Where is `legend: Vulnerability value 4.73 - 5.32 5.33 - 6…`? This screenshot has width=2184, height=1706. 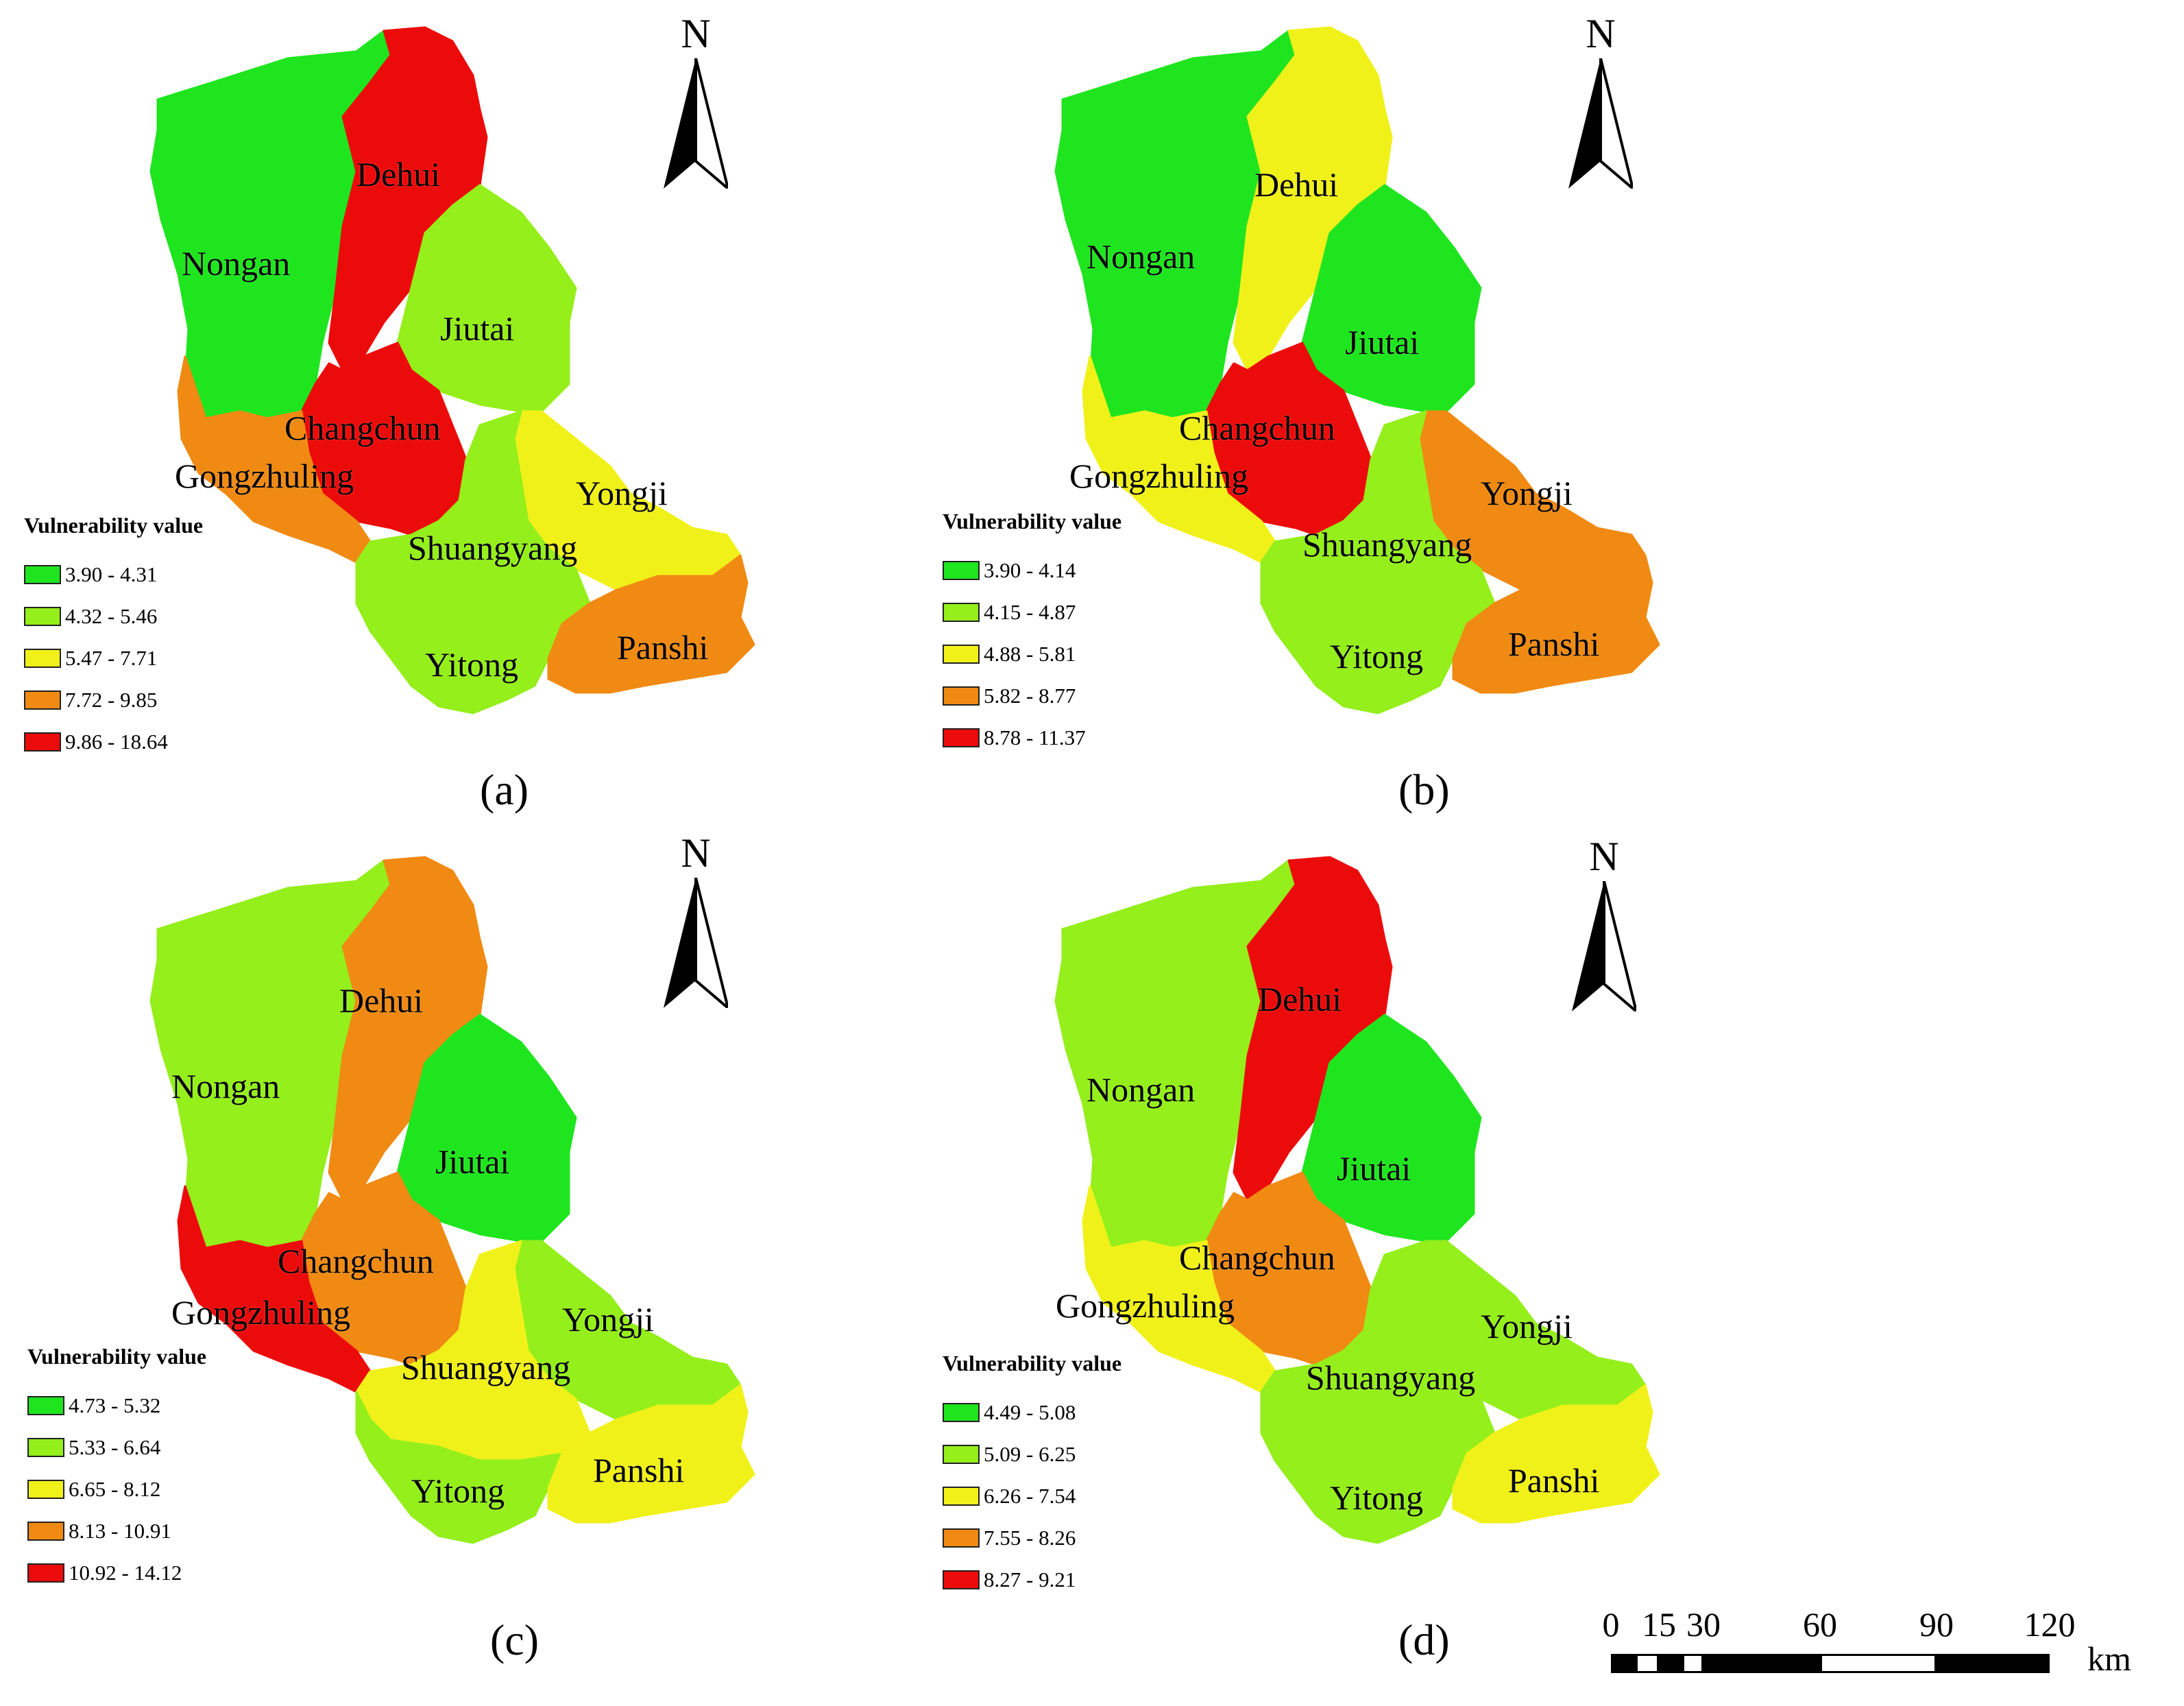
legend: Vulnerability value 4.73 - 5.32 5.33 - 6… is located at coordinates (117, 1469).